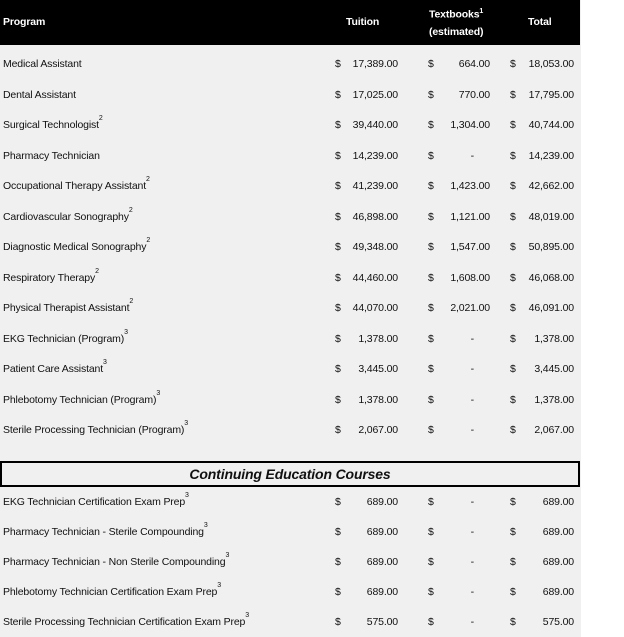  Describe the element at coordinates (51, 125) in the screenshot. I see `program-name-text: Surgical Technologist` at that location.